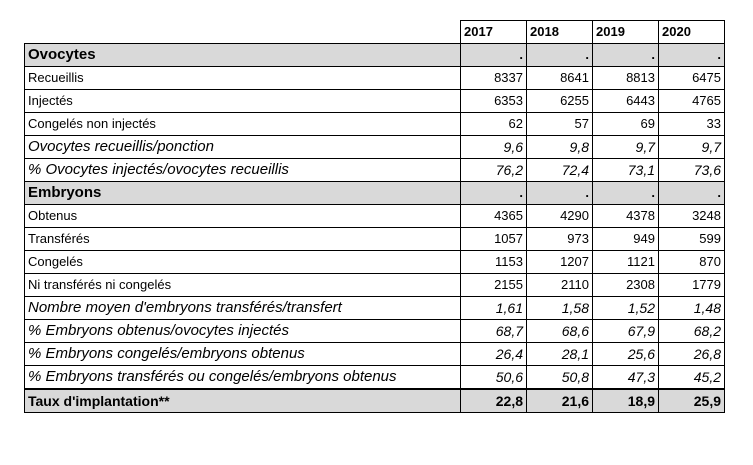  I want to click on row-label: Recueillis, so click(242, 78).